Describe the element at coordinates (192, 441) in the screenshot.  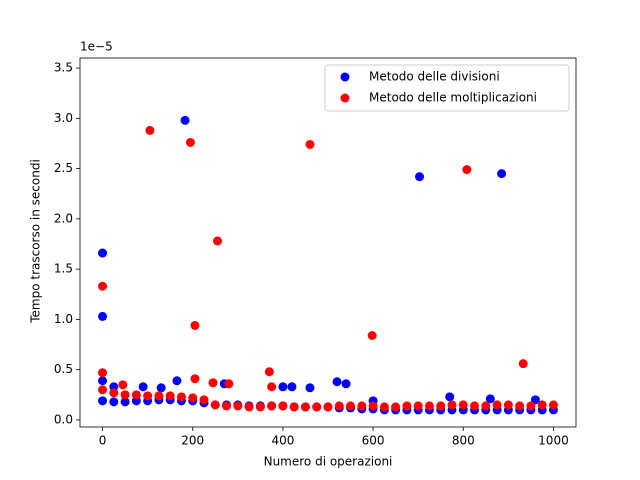
I see `x-tick-label: 200` at that location.